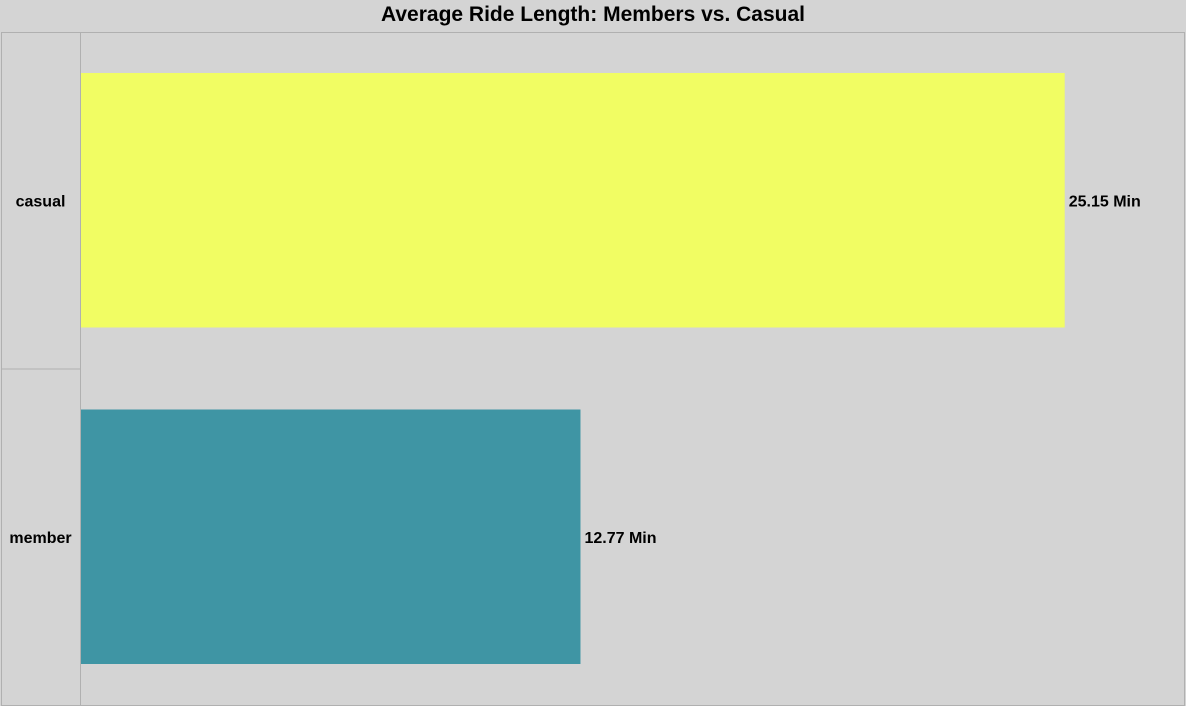 This screenshot has width=1186, height=706. Describe the element at coordinates (41, 201) in the screenshot. I see `category-label-casual: casual` at that location.